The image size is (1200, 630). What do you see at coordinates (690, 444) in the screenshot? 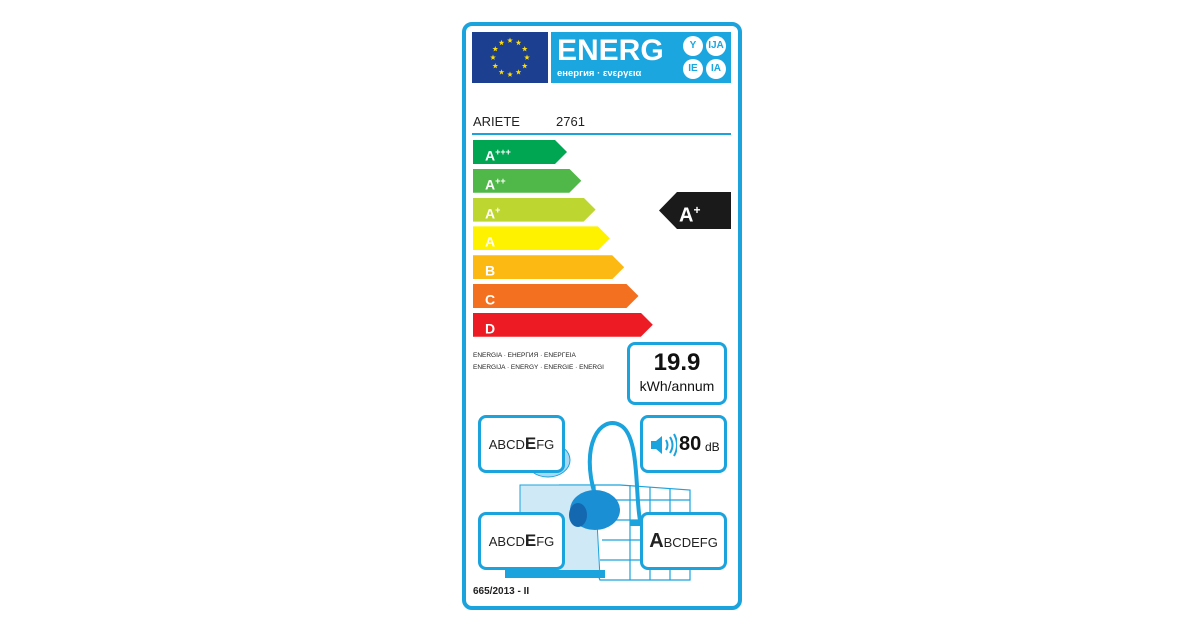
I see `noise-value: 80` at bounding box center [690, 444].